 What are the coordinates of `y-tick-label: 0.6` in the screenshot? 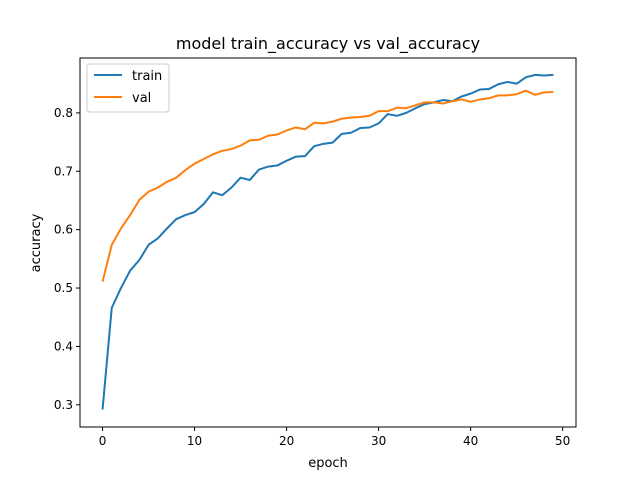 It's located at (63, 230).